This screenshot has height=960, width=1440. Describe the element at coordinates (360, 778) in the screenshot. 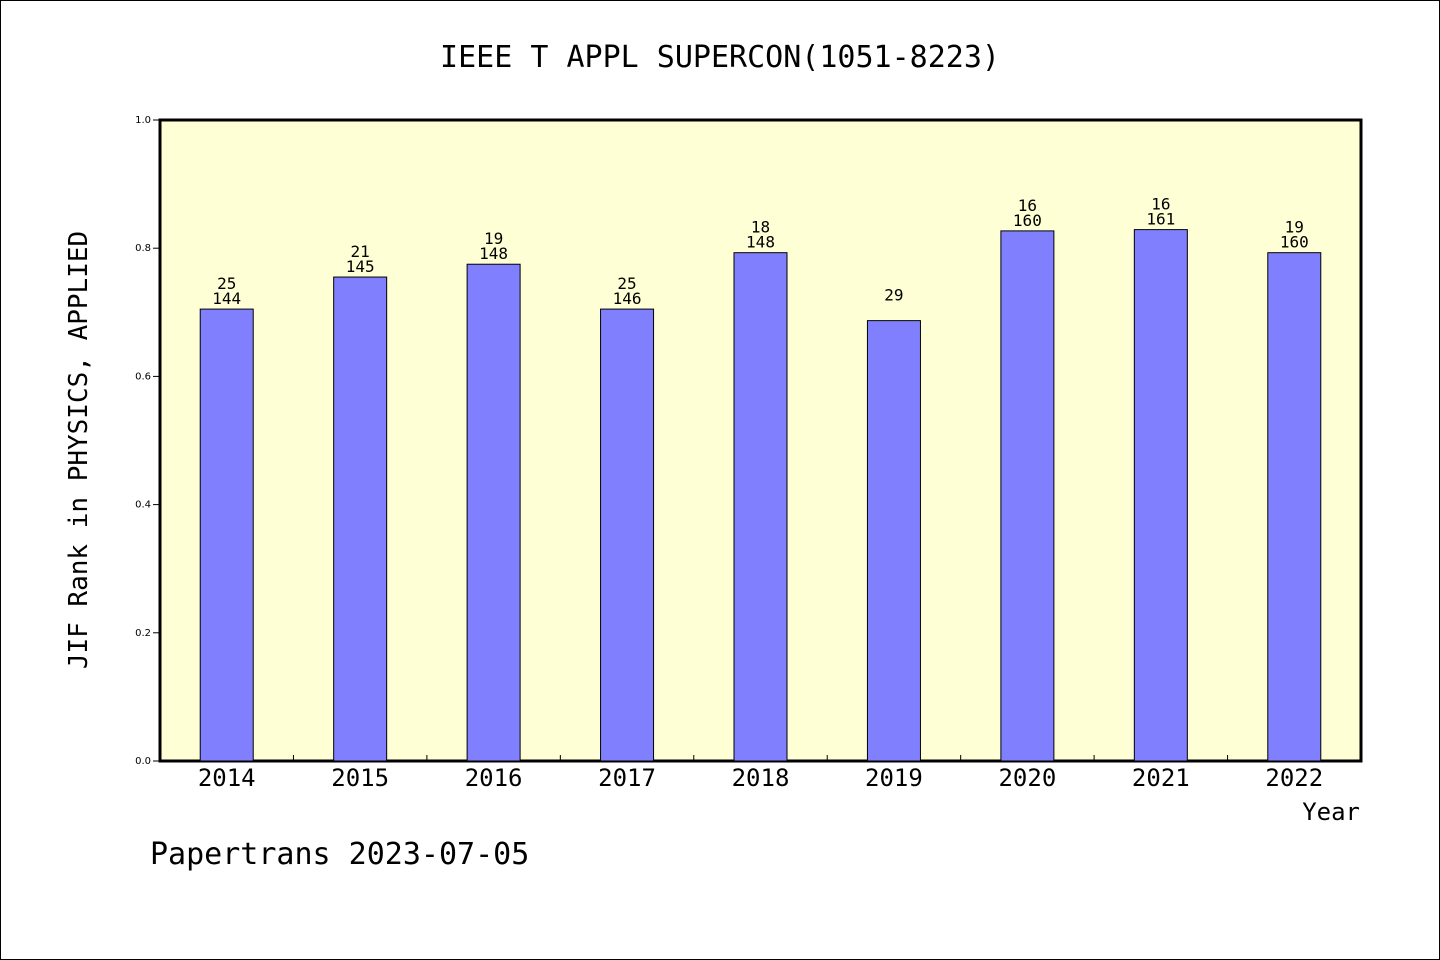

I see `x-tick-label-2015: 2015` at that location.